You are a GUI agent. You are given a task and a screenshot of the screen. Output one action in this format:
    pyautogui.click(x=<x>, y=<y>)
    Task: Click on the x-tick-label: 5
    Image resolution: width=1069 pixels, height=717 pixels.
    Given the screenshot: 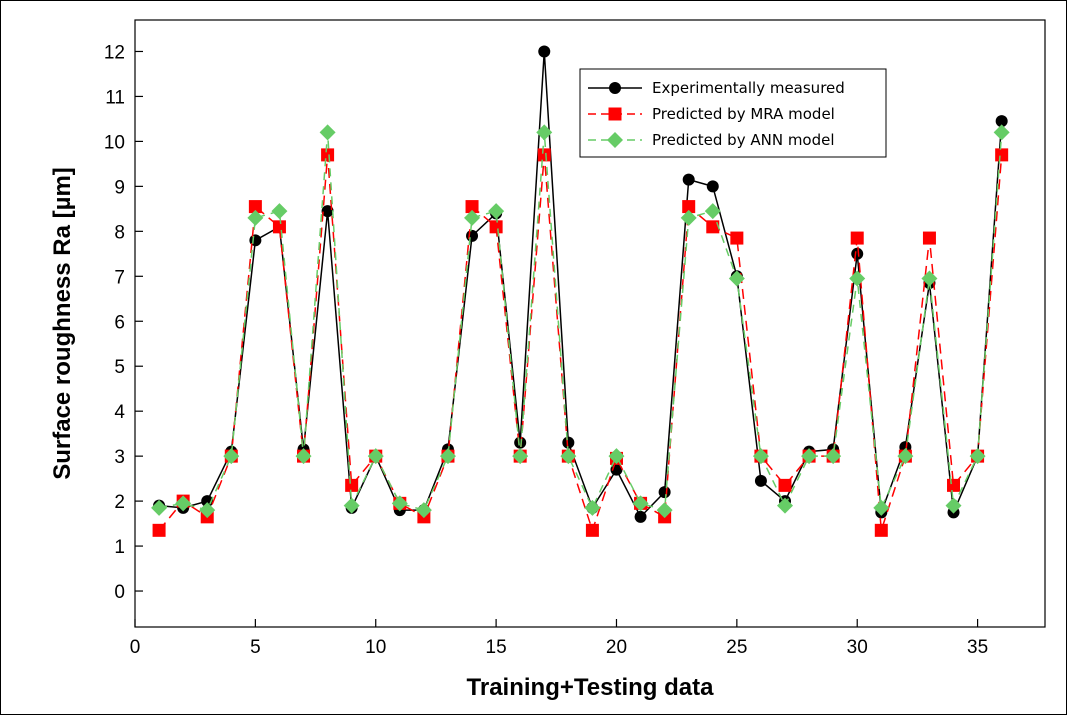 What is the action you would take?
    pyautogui.click(x=255, y=647)
    